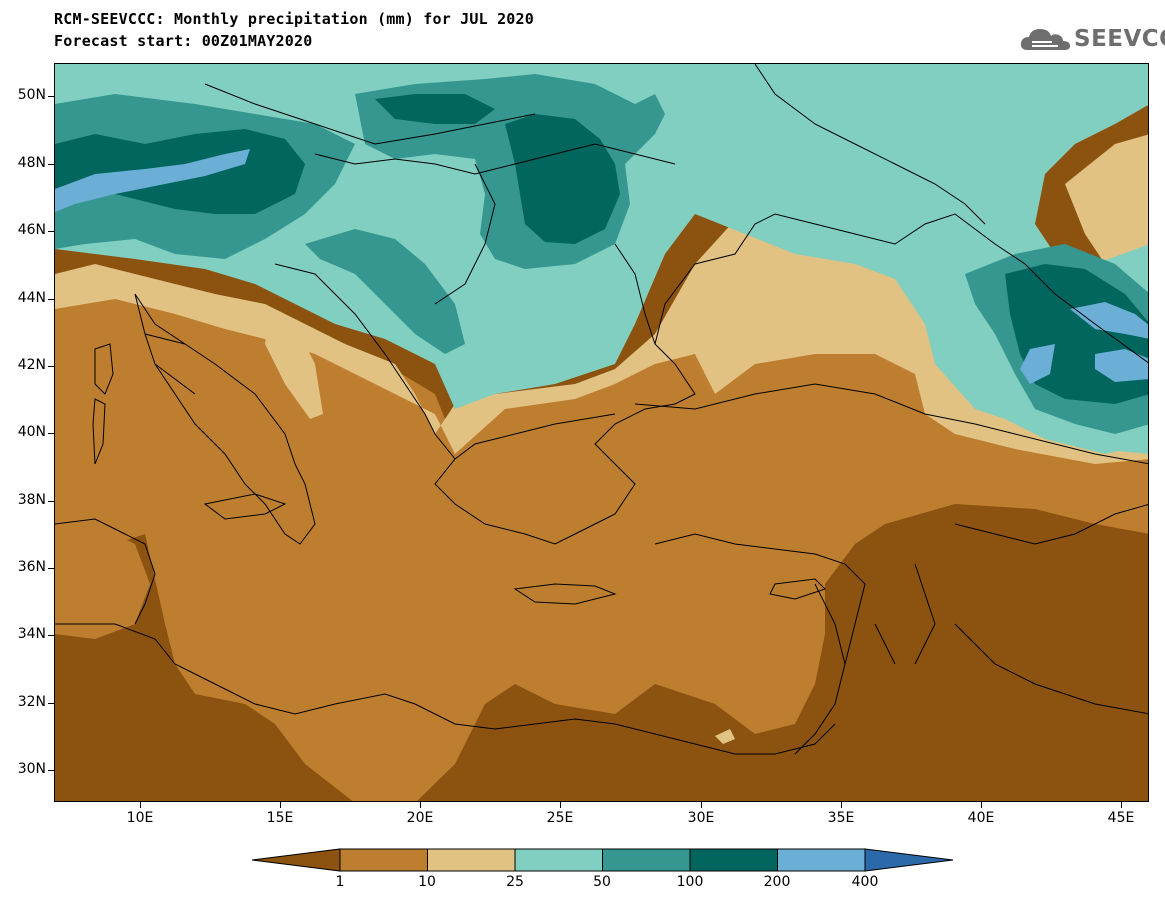  What do you see at coordinates (31, 432) in the screenshot?
I see `lat-label-40n: 40N` at bounding box center [31, 432].